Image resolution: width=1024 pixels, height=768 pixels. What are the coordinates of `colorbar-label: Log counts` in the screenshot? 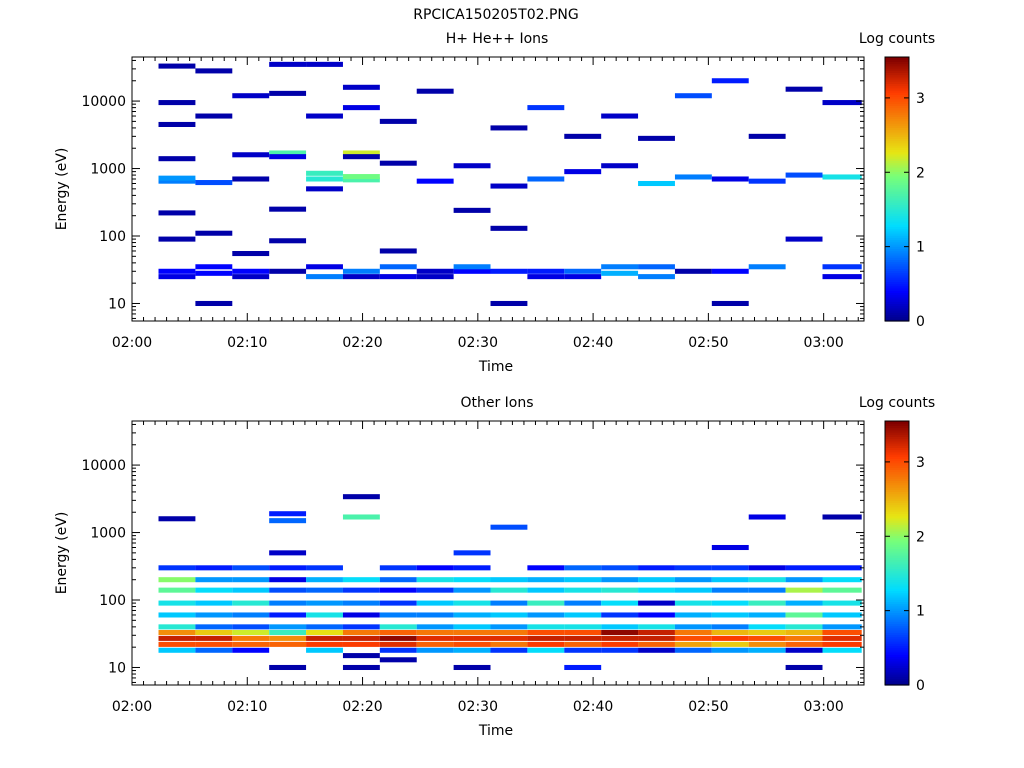 It's located at (897, 403).